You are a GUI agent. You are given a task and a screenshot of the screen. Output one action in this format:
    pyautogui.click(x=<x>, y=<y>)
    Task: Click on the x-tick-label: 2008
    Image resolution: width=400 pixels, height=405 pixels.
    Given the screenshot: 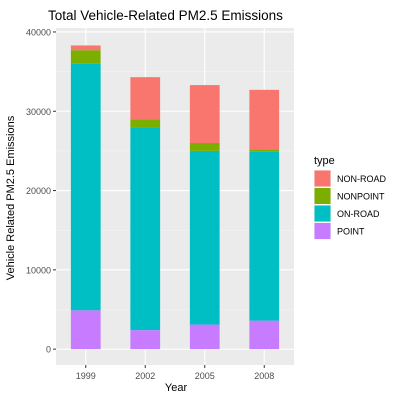 What is the action you would take?
    pyautogui.click(x=264, y=376)
    